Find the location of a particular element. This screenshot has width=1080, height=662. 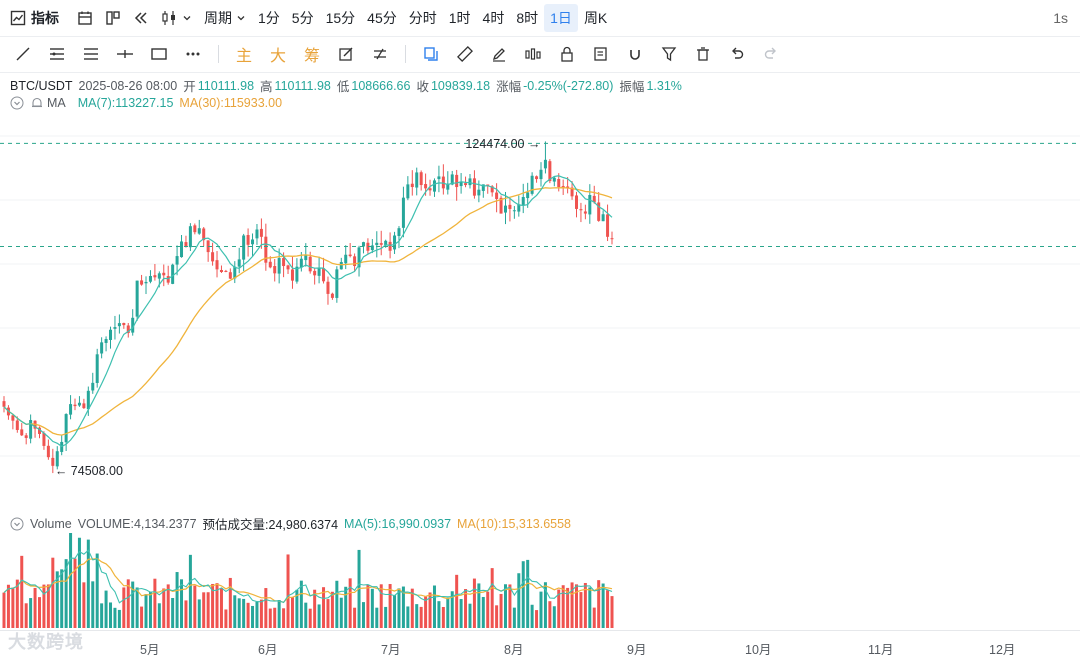

x-tick: 5月 is located at coordinates (150, 650).